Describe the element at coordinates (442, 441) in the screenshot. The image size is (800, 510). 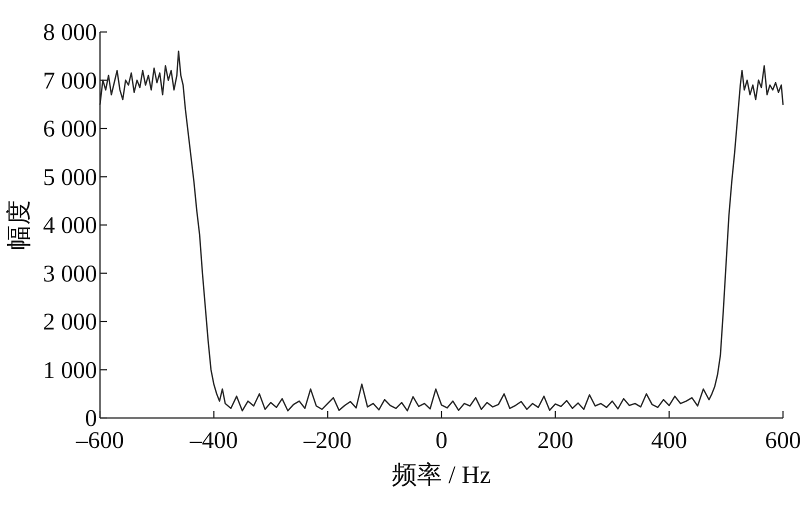
I see `x-tick-label: 0` at that location.